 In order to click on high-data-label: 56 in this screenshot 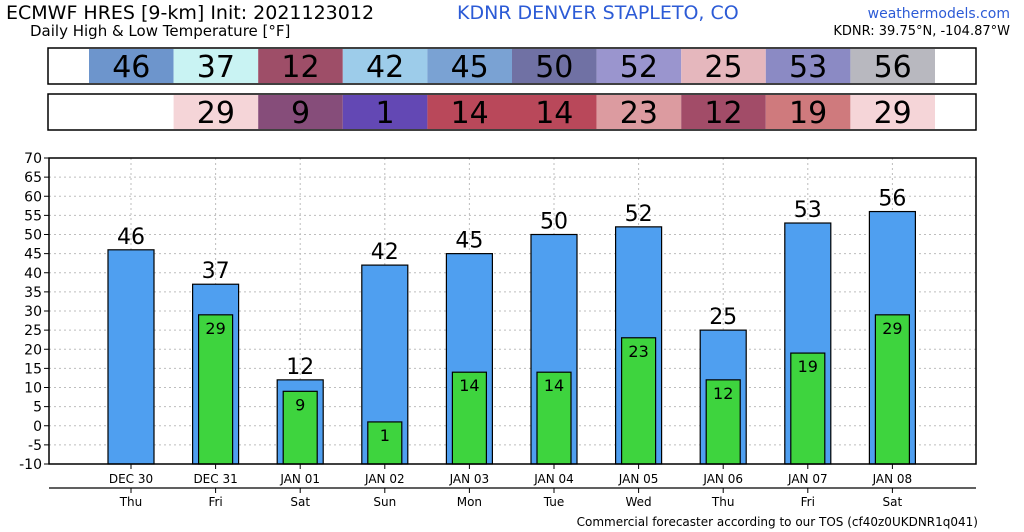, I will do `click(892, 199)`.